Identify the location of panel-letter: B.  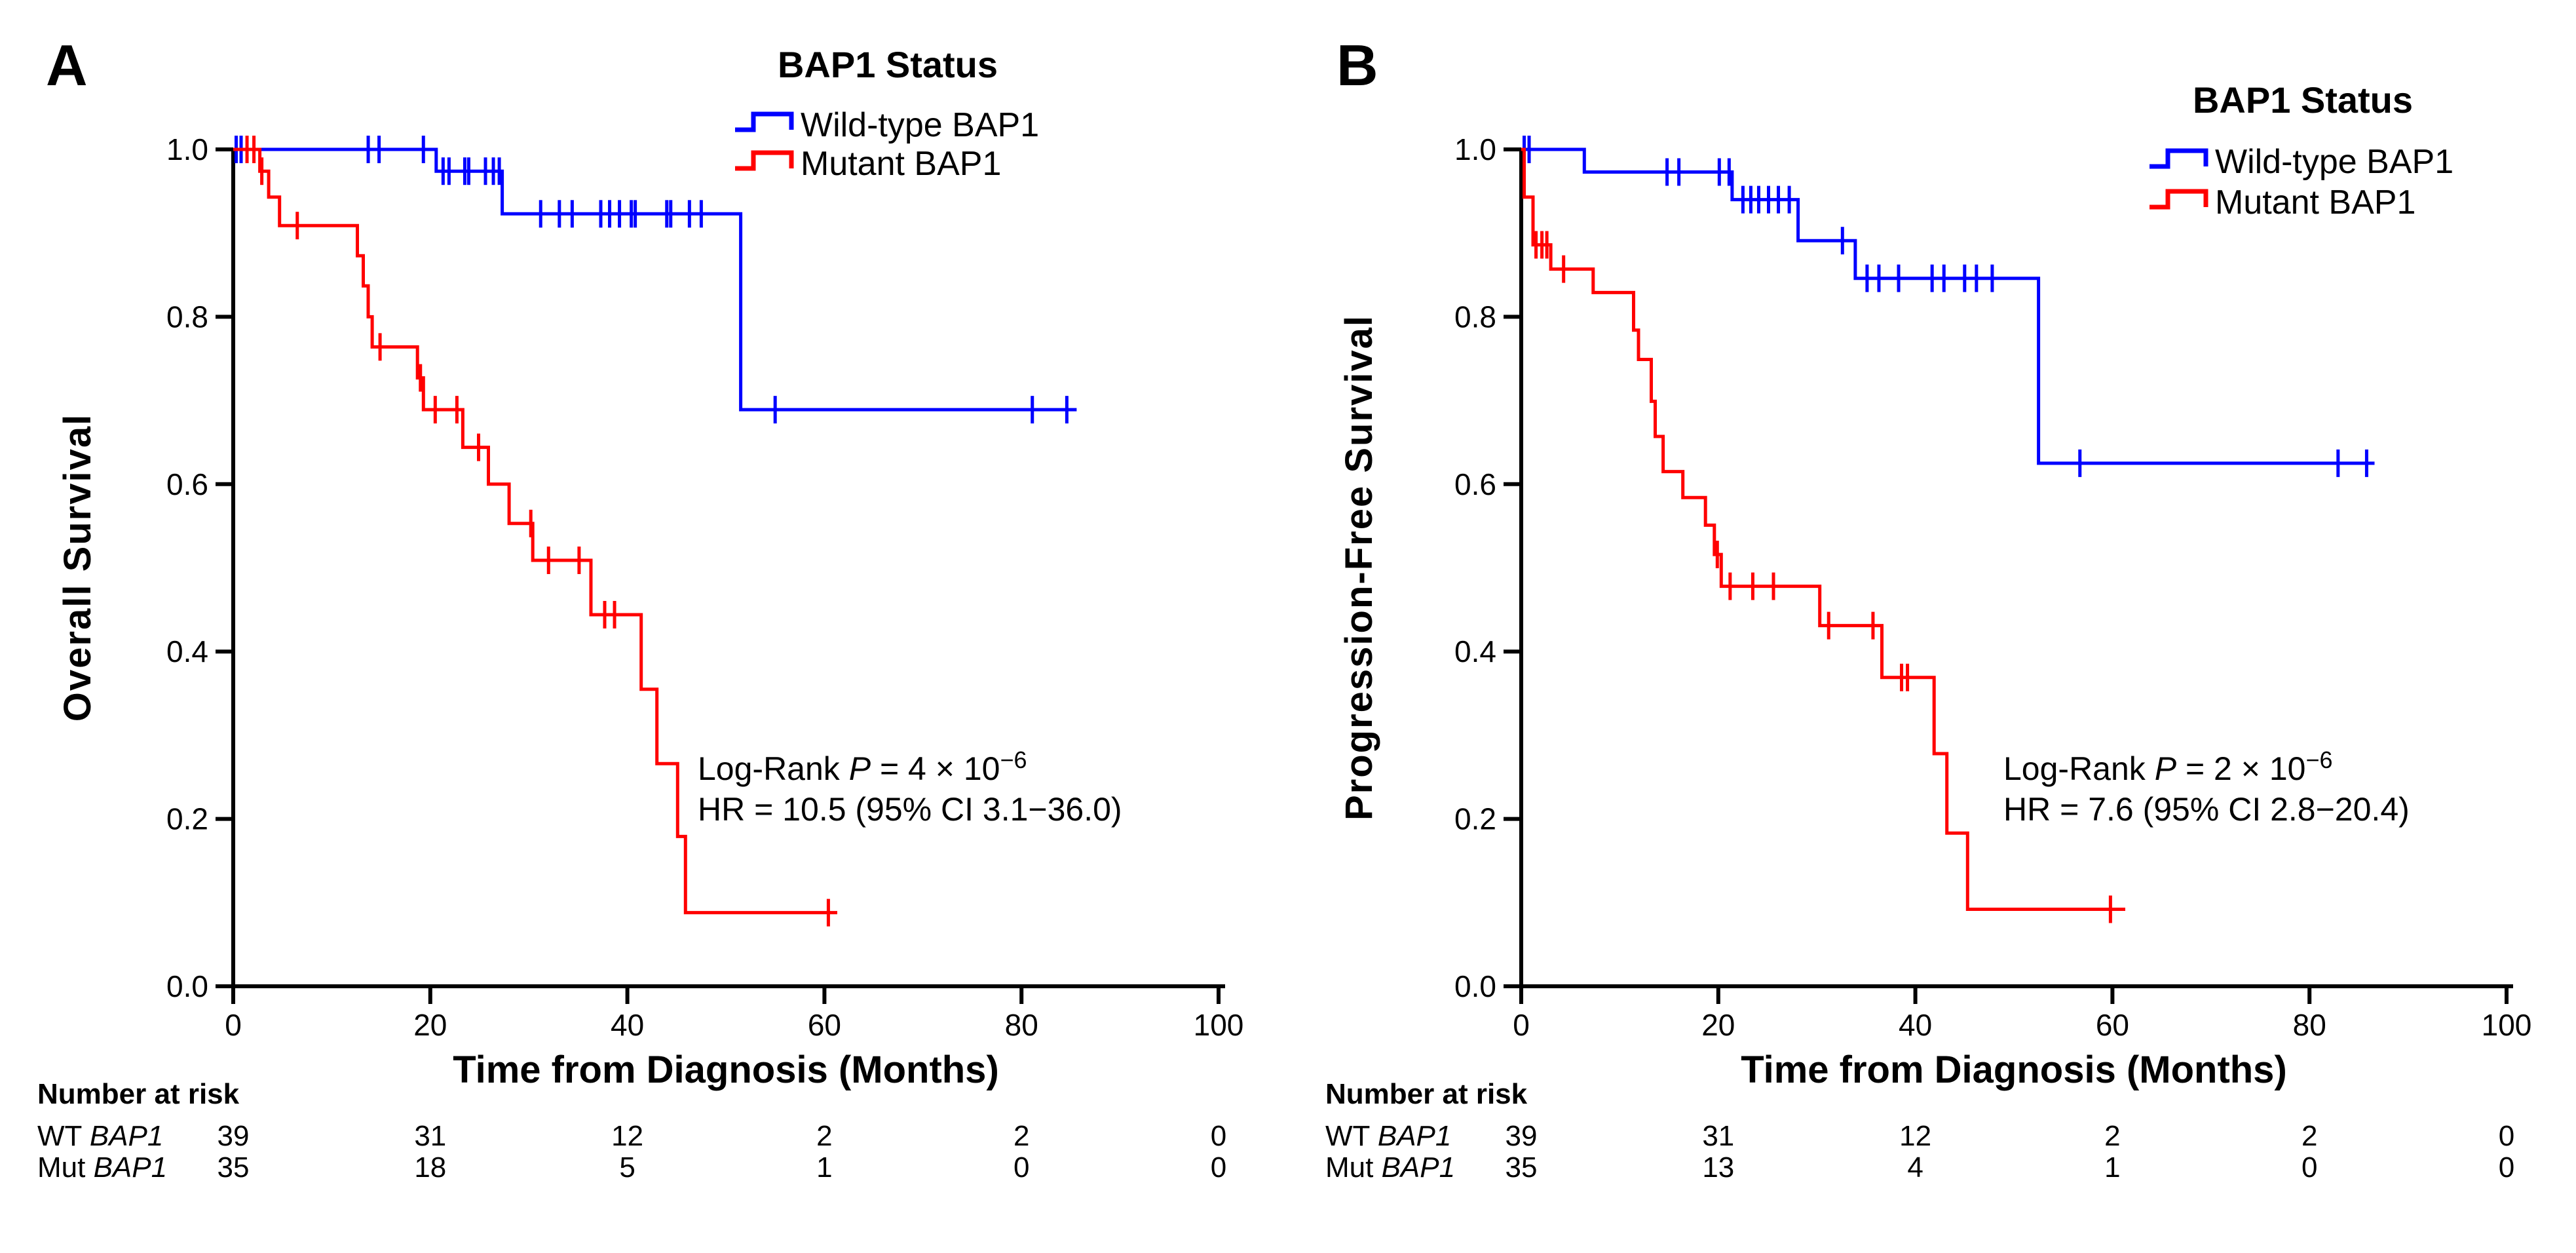
(1357, 65).